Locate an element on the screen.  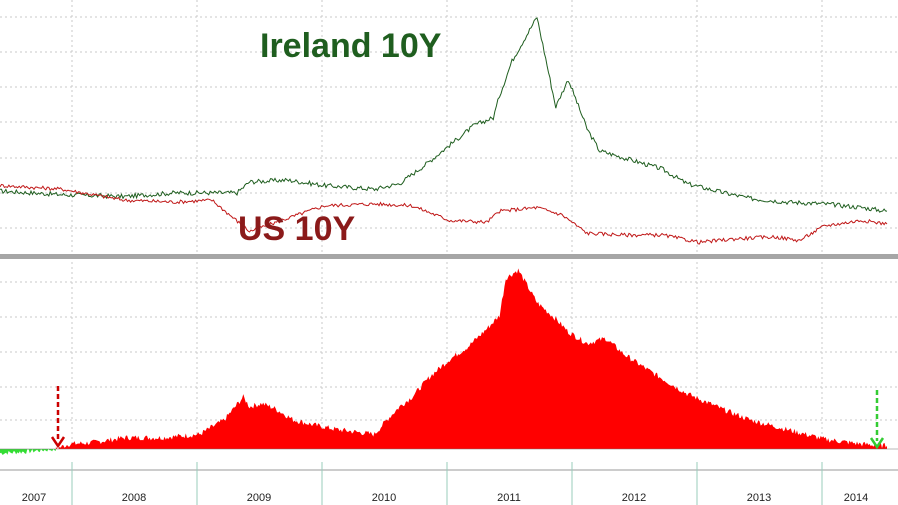
year-label-2009: 2009 is located at coordinates (259, 498).